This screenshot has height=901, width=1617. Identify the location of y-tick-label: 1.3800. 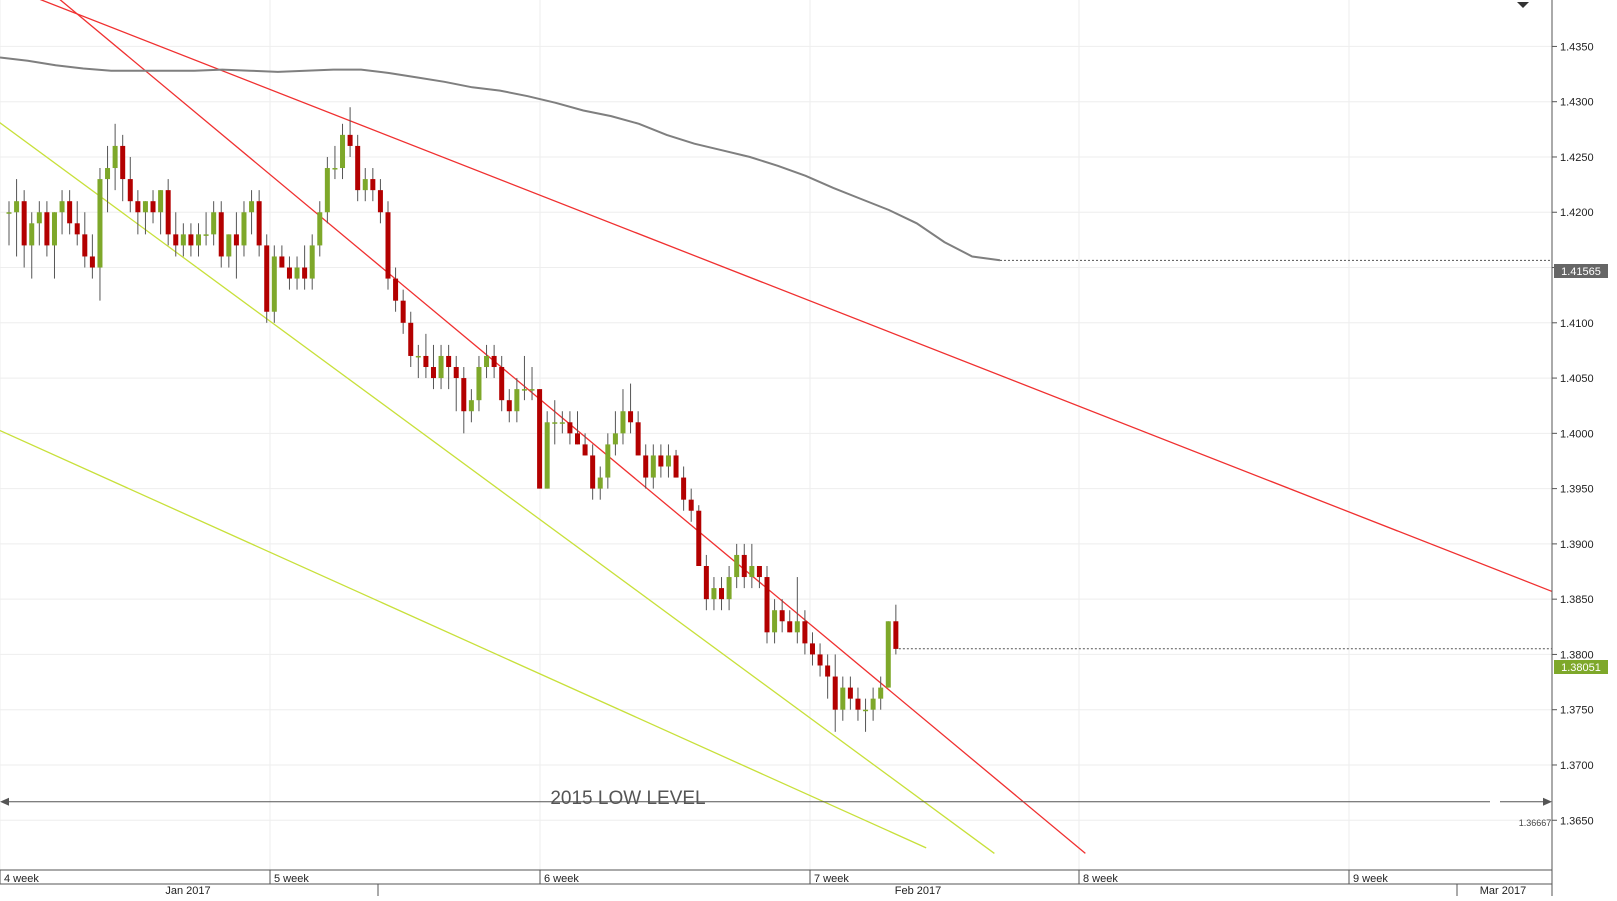
(1577, 655).